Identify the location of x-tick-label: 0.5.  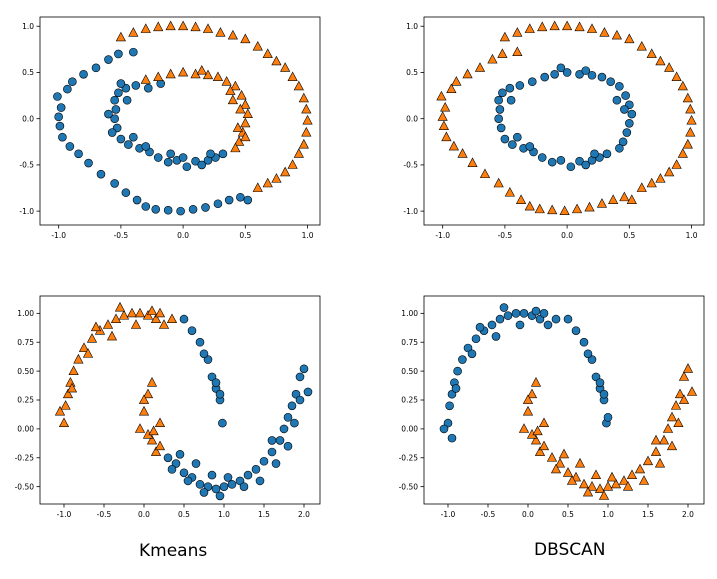
(568, 514).